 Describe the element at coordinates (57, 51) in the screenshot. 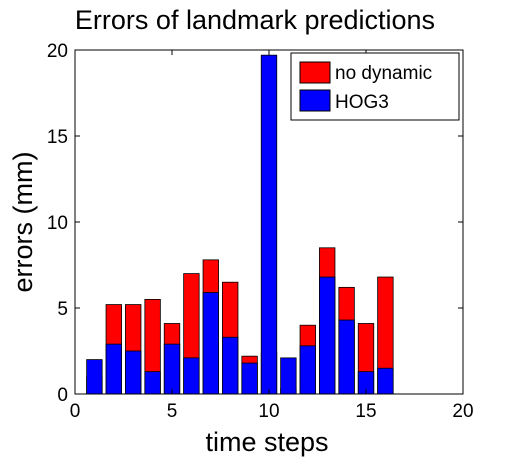

I see `y-tick-label-20: 20` at that location.